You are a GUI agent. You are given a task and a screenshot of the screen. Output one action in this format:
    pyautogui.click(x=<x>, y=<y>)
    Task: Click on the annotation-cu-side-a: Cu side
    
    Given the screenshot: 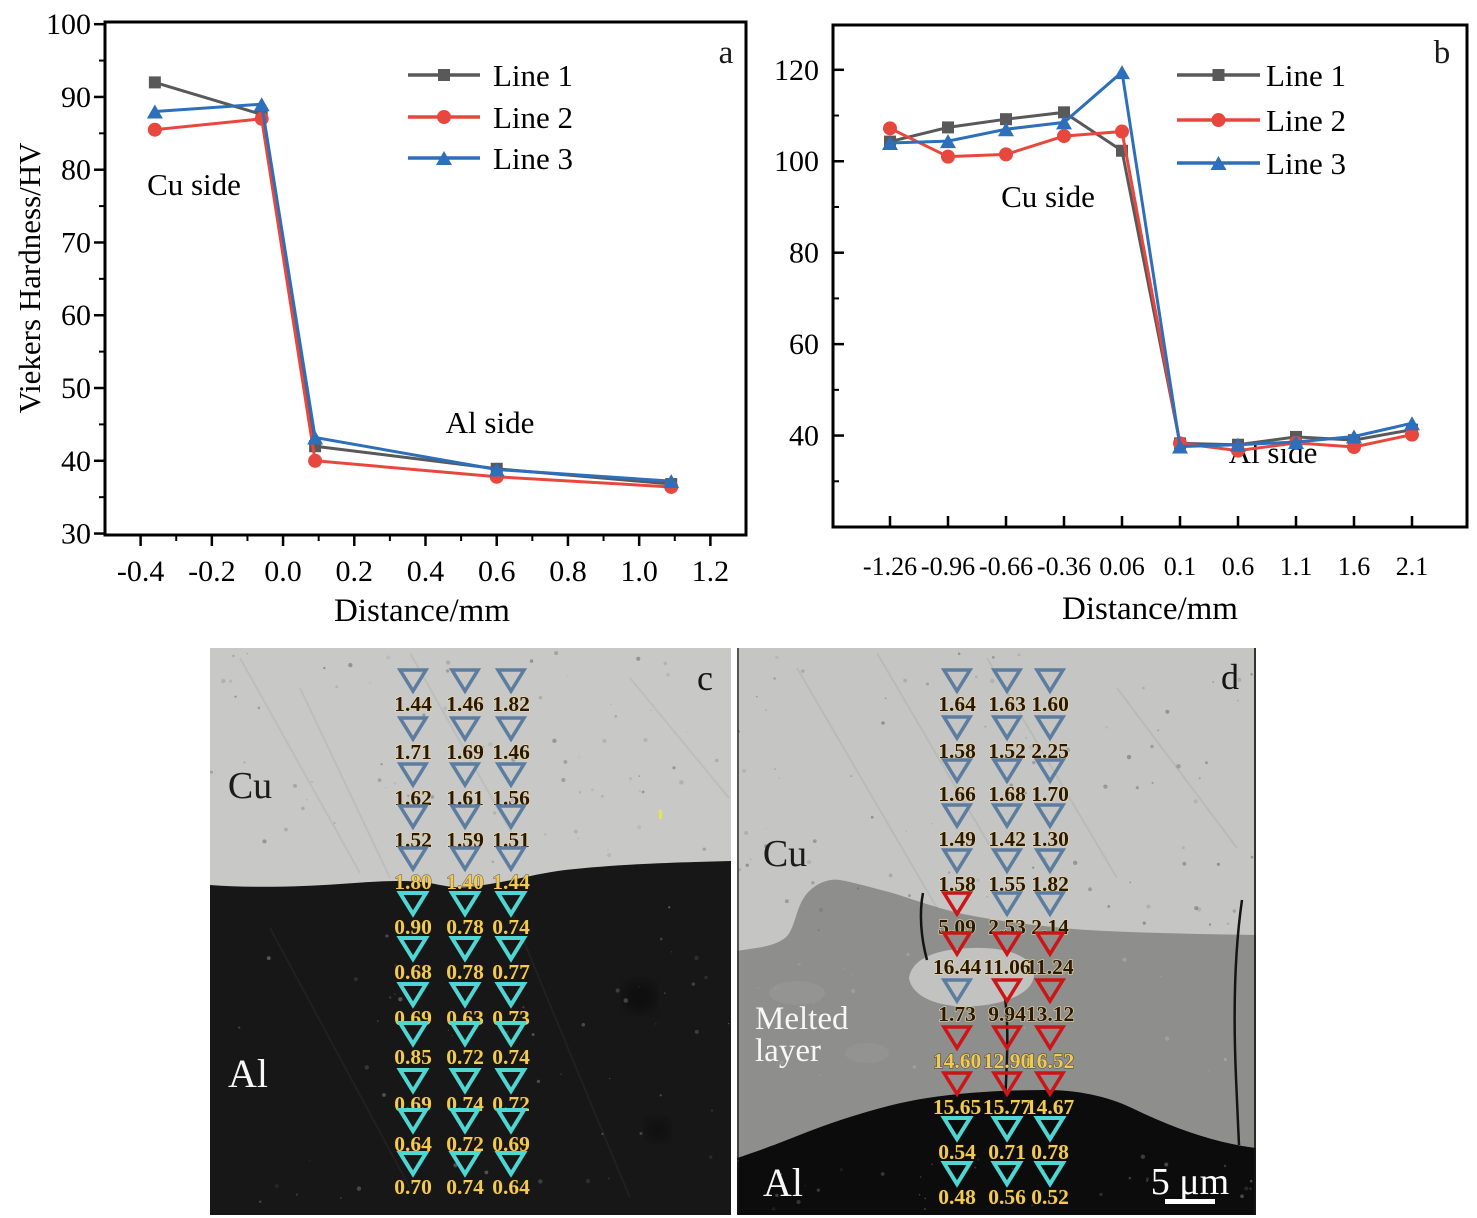 What is the action you would take?
    pyautogui.click(x=194, y=184)
    